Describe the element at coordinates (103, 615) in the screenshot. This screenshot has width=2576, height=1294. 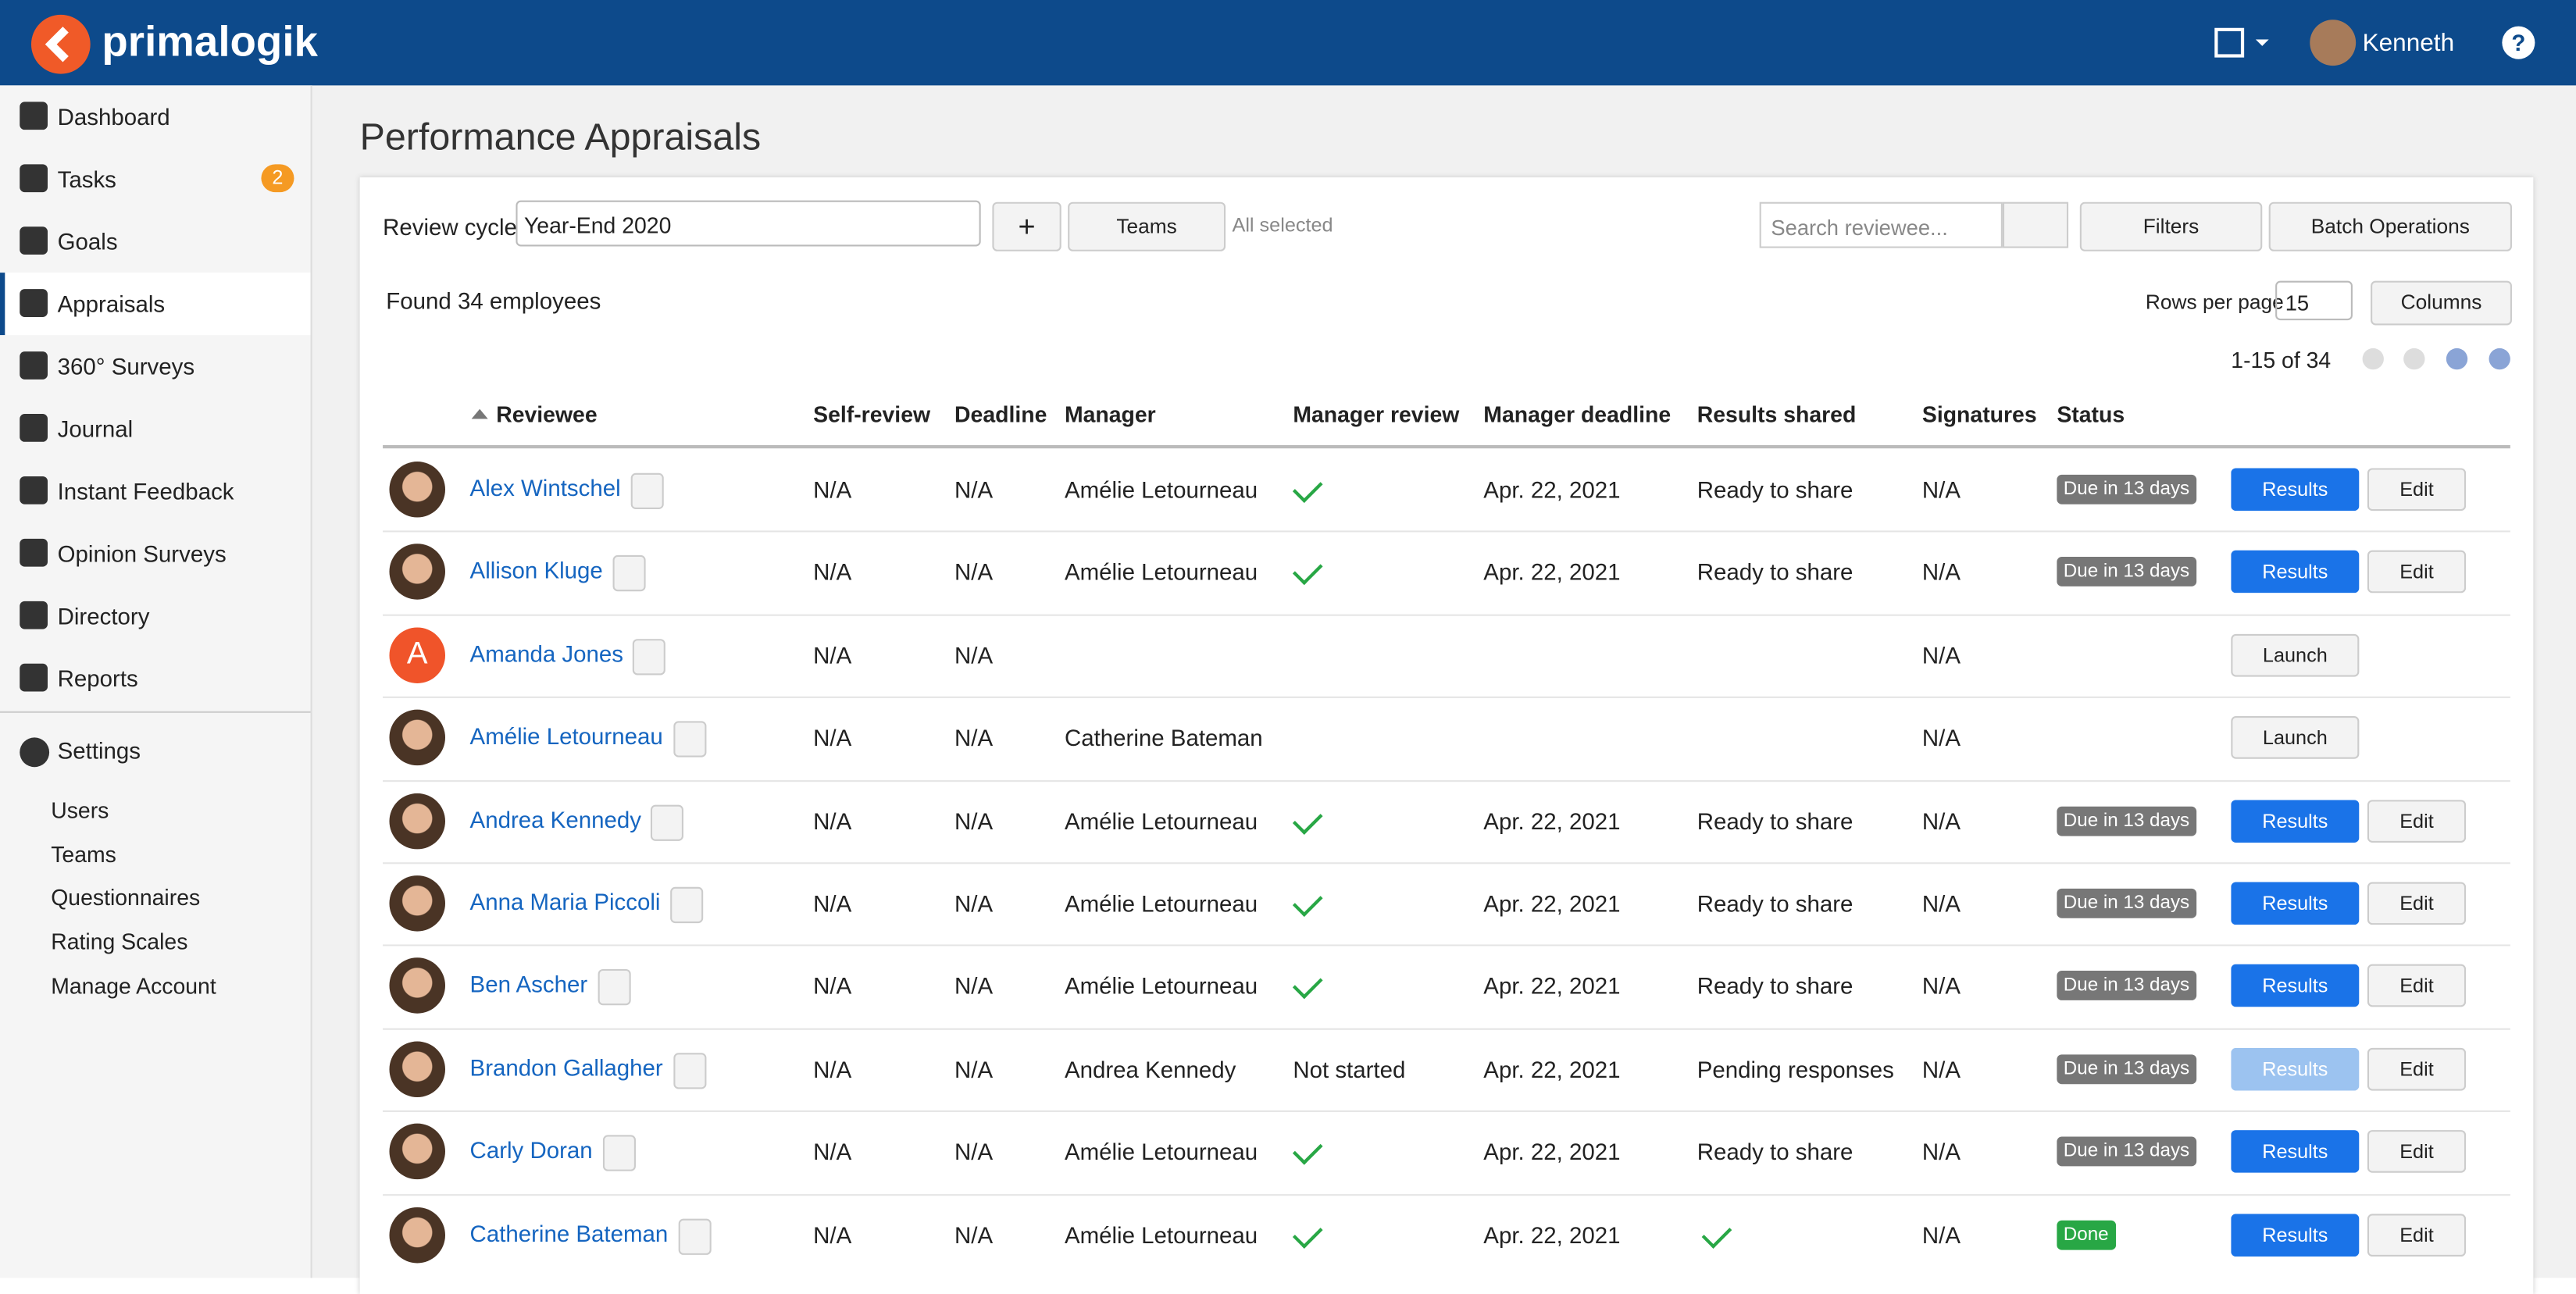
I see `nav-label: Directory` at that location.